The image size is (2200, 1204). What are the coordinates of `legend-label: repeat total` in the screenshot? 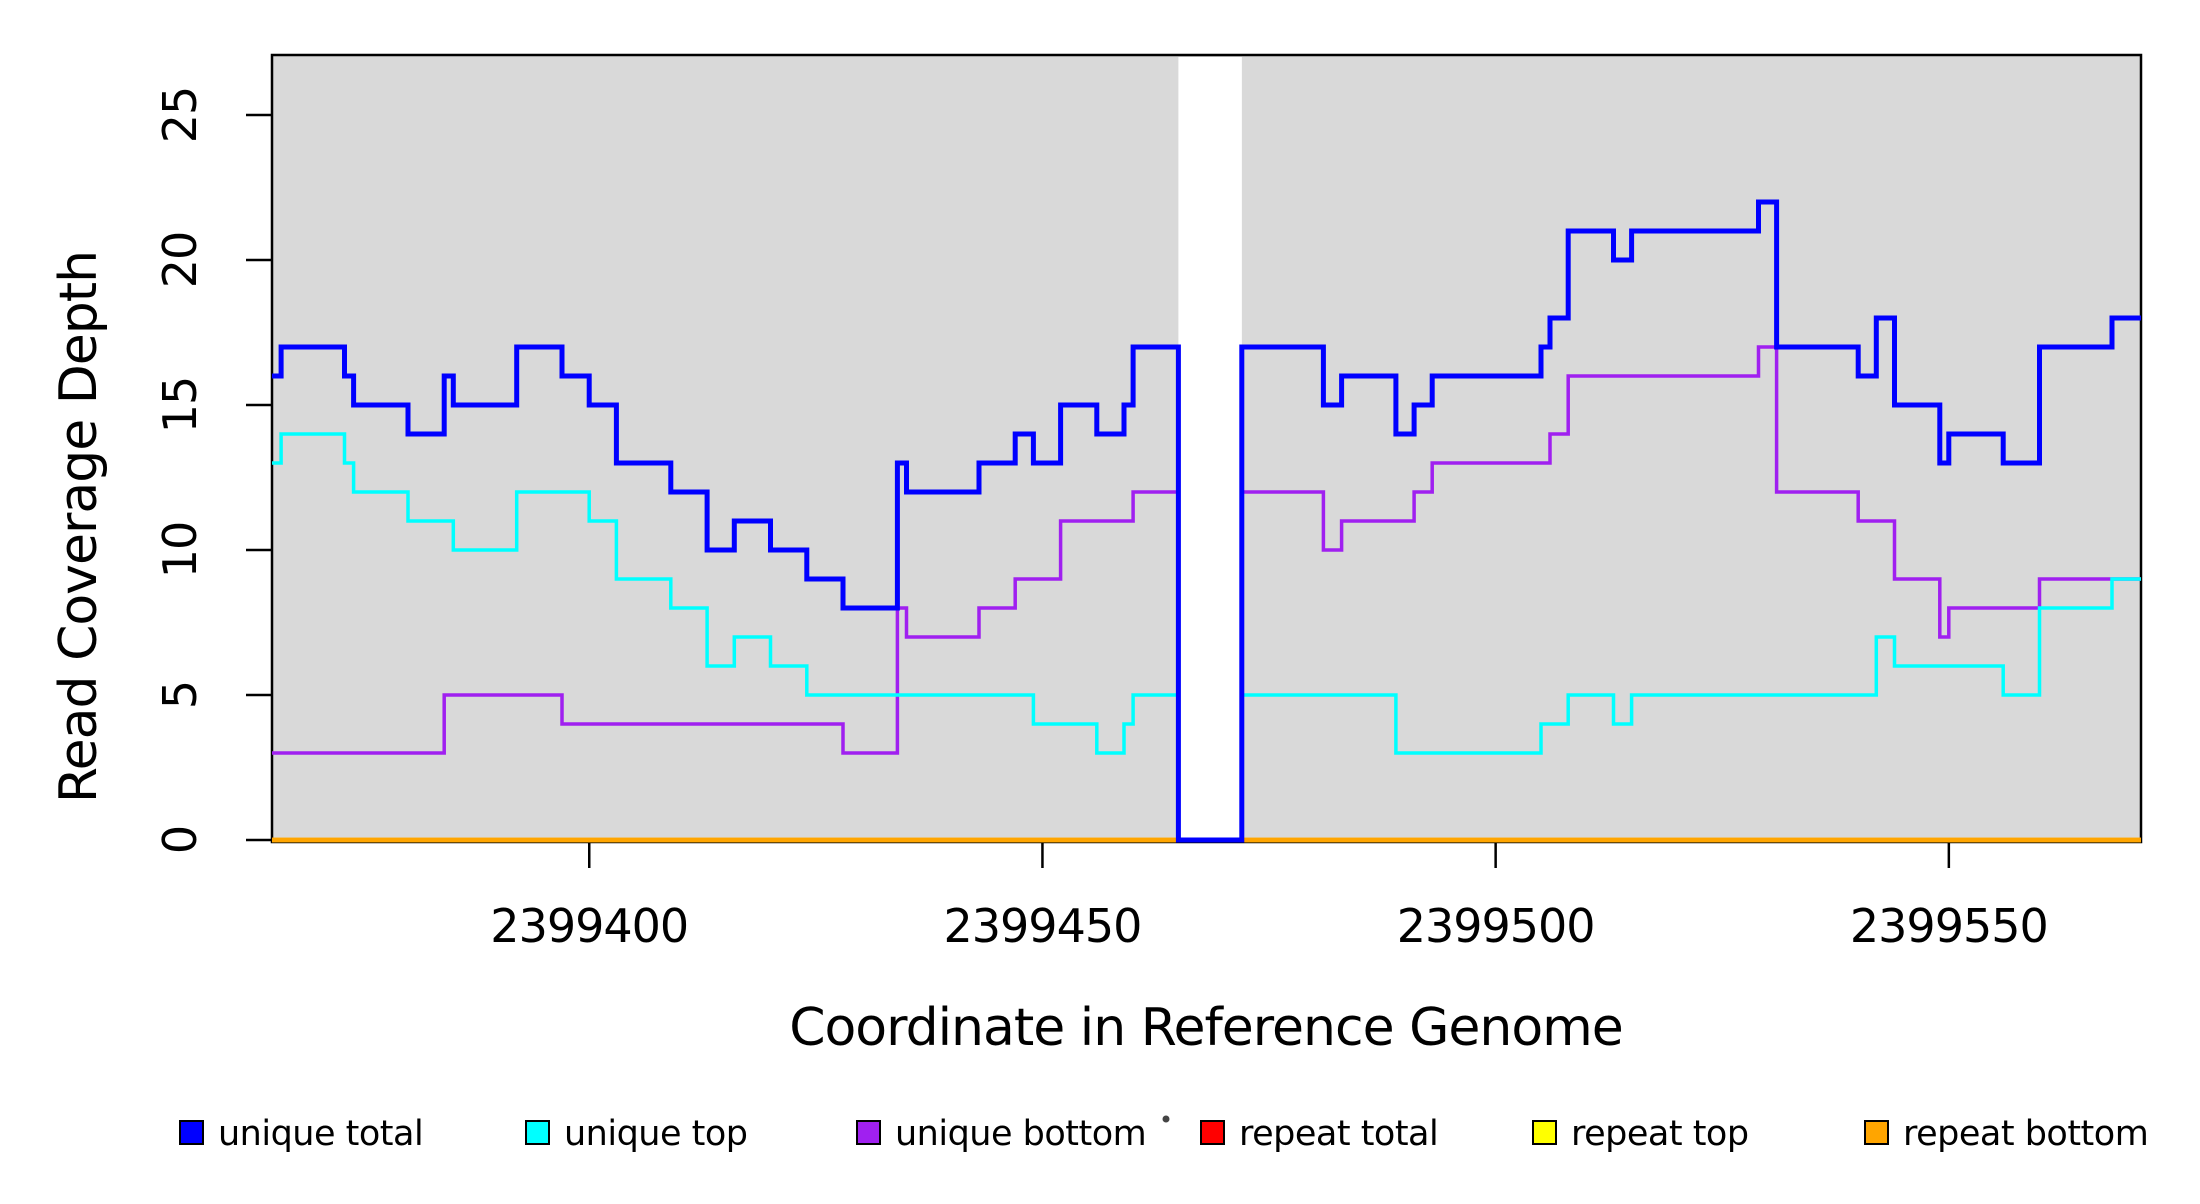 It's located at (1338, 1134).